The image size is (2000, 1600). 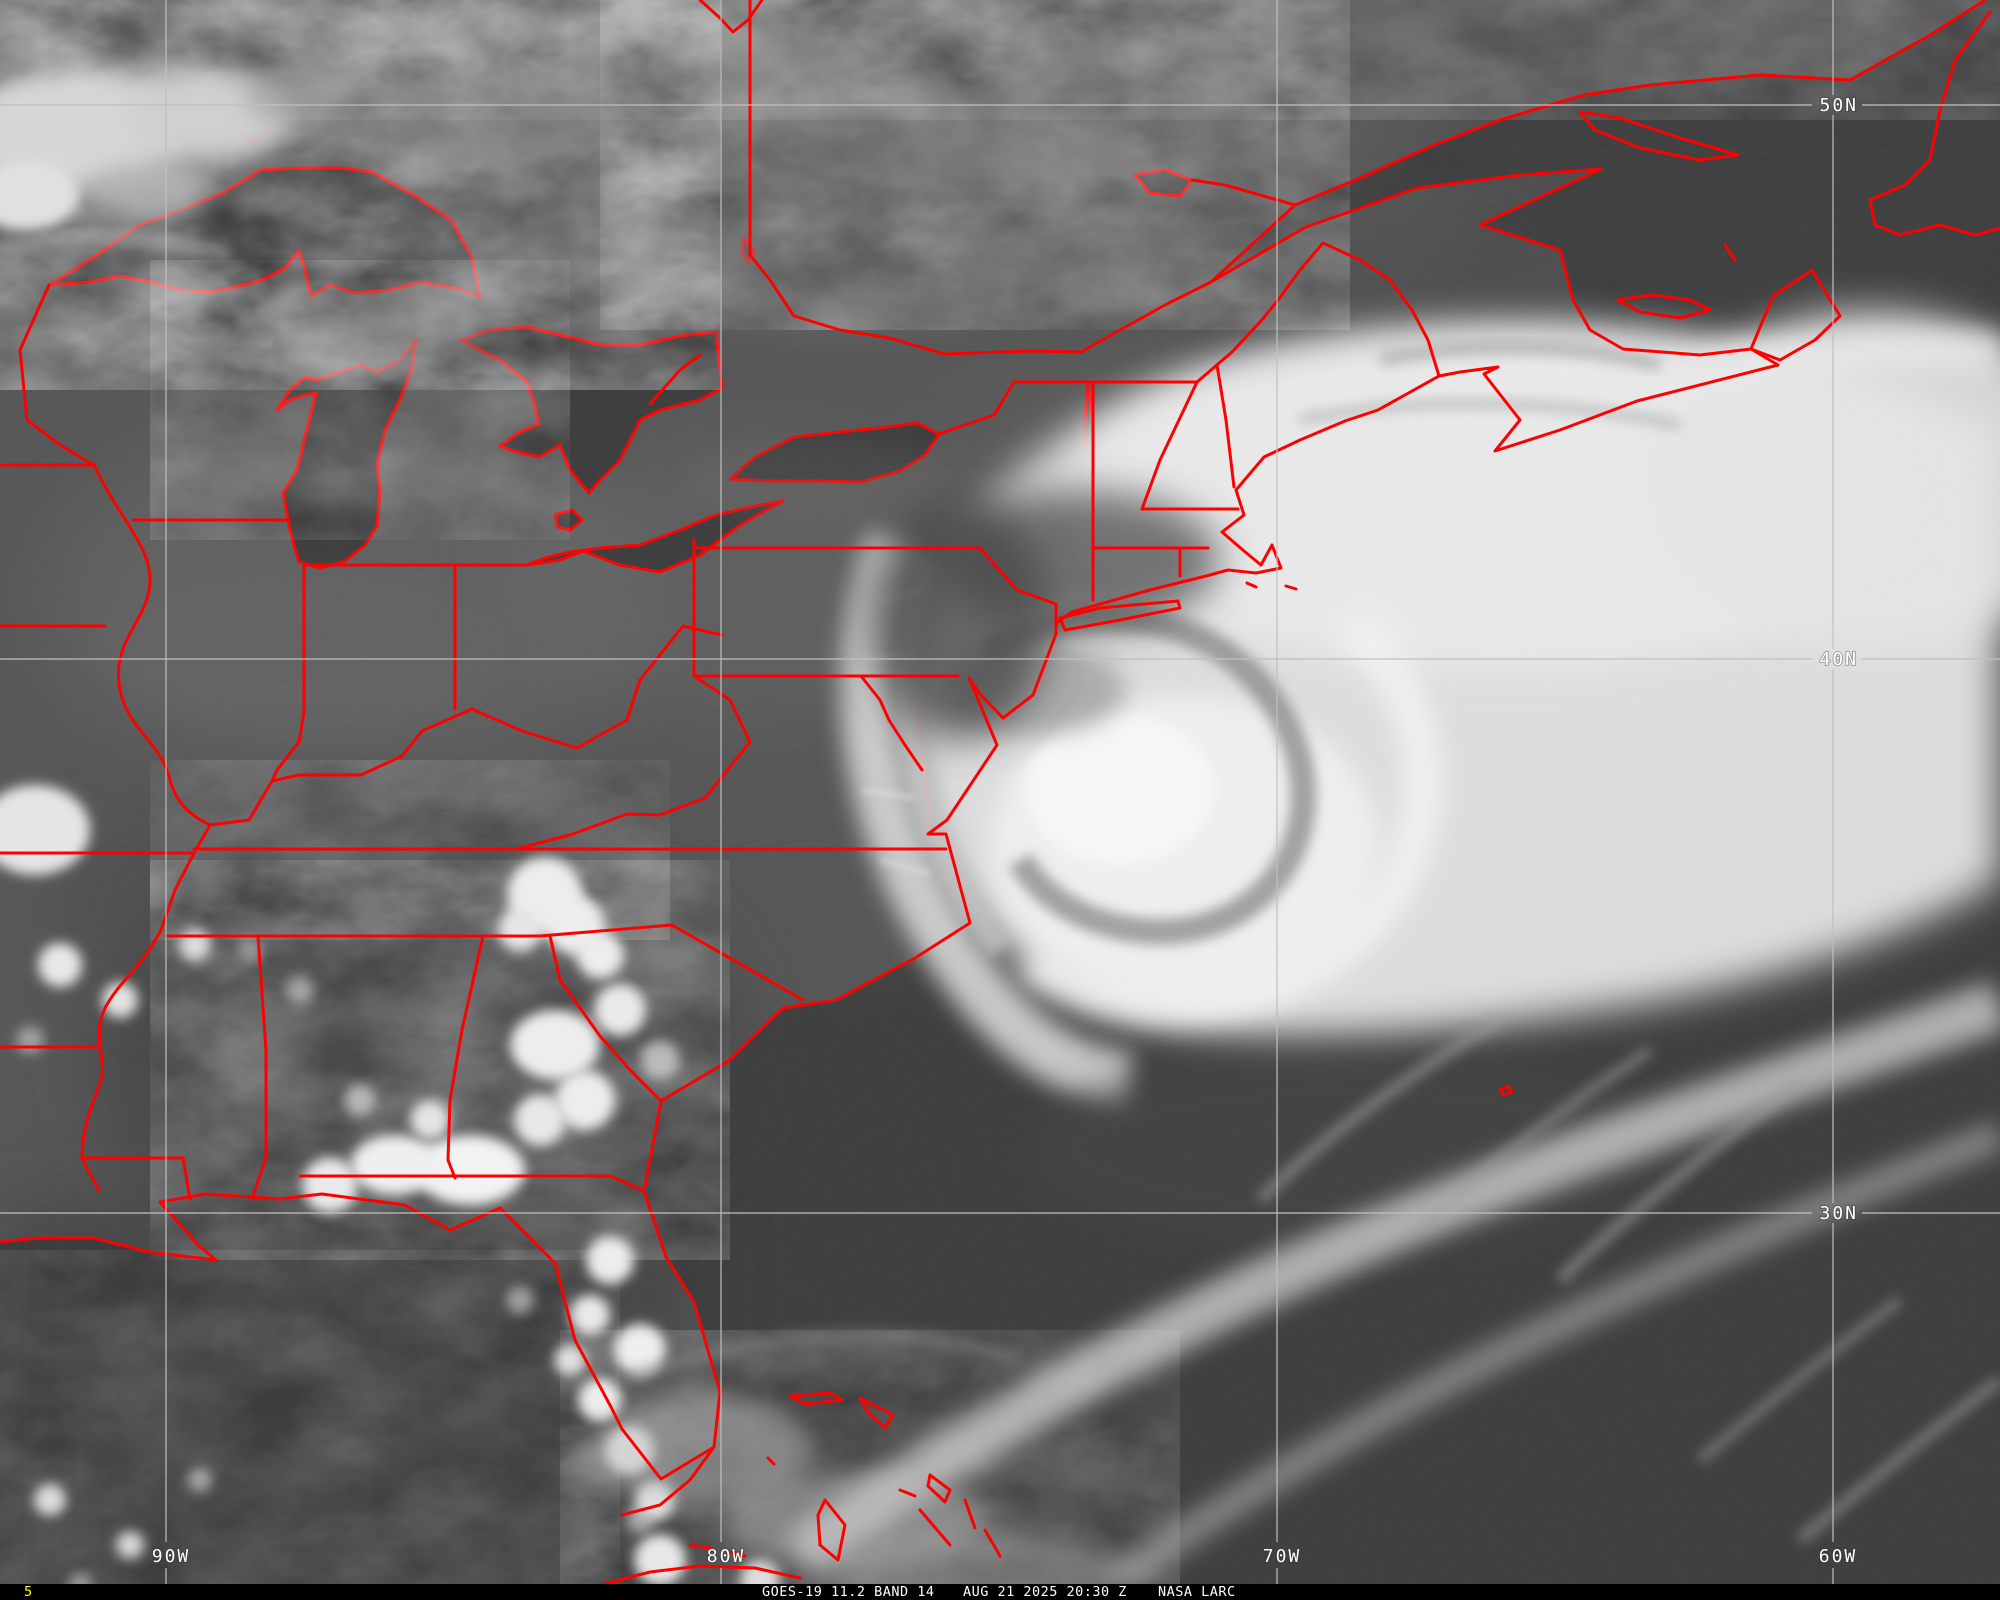 I want to click on credit-label: NASA LARC, so click(x=1197, y=1592).